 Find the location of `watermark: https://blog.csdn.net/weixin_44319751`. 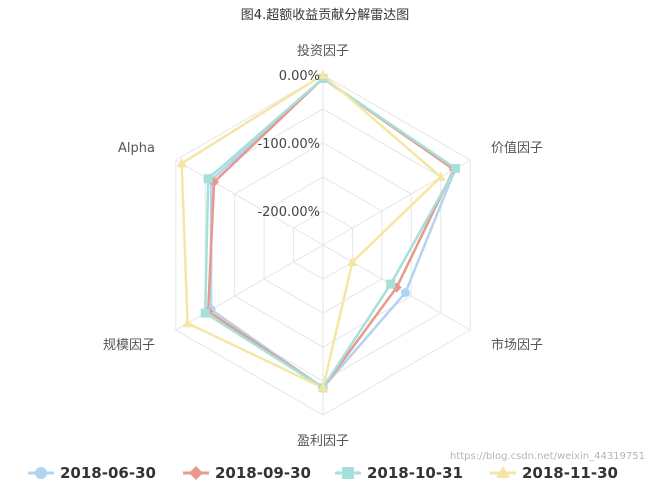

watermark: https://blog.csdn.net/weixin_44319751 is located at coordinates (547, 456).